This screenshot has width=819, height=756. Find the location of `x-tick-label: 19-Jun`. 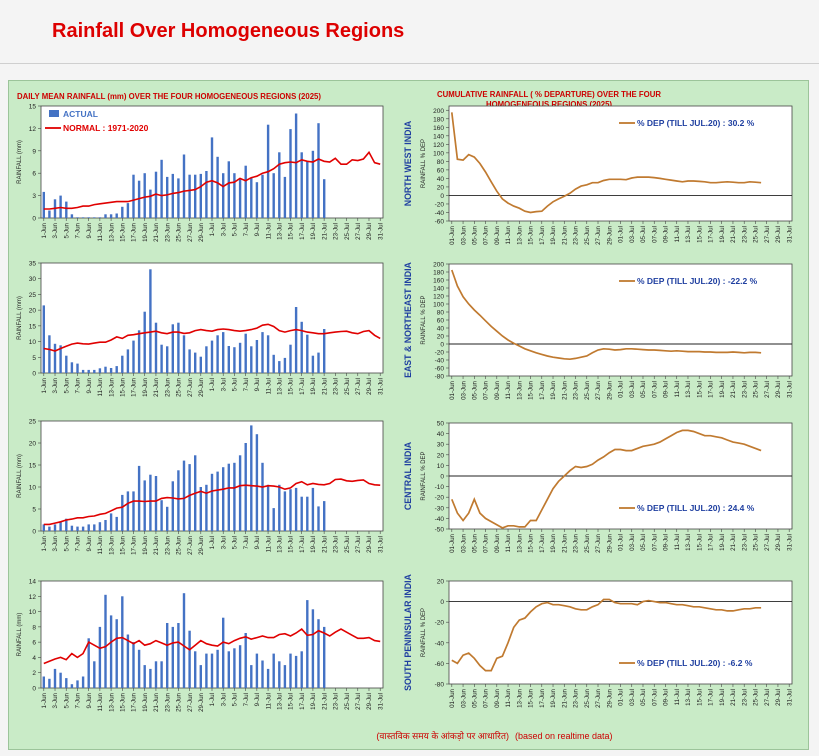

x-tick-label: 19-Jun is located at coordinates (145, 231).